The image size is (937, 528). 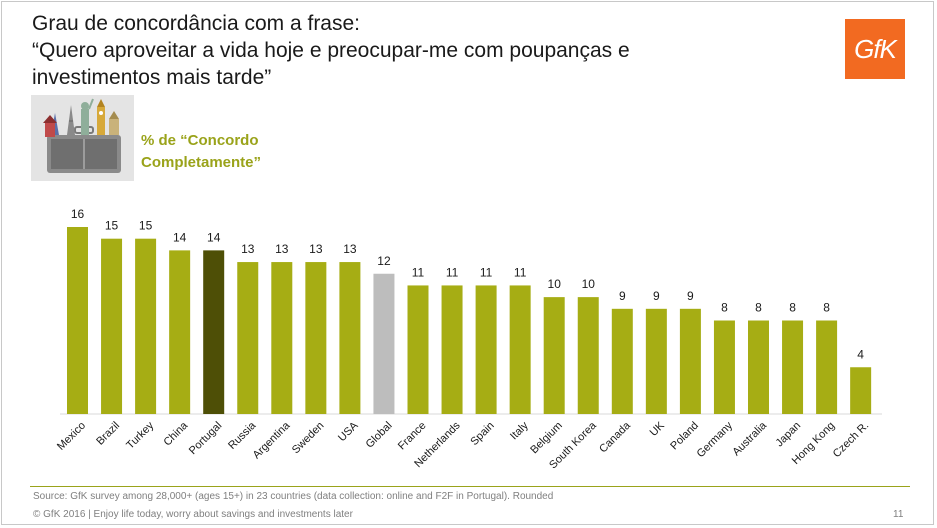 I want to click on category-label: China, so click(x=175, y=433).